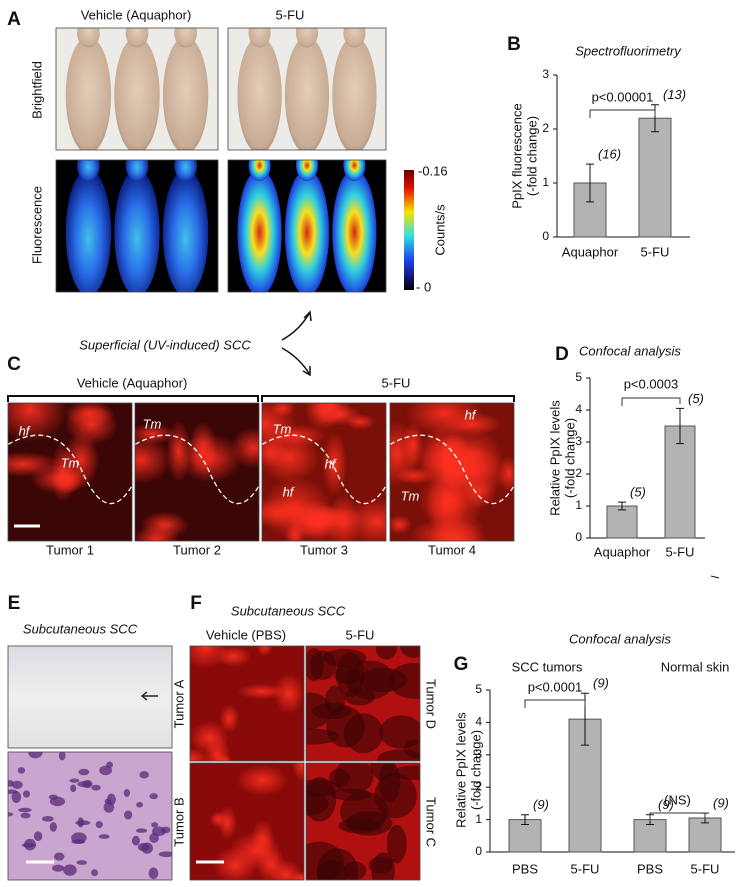 Image resolution: width=751 pixels, height=887 pixels. What do you see at coordinates (197, 549) in the screenshot?
I see `tumor-label: Tumor 2` at bounding box center [197, 549].